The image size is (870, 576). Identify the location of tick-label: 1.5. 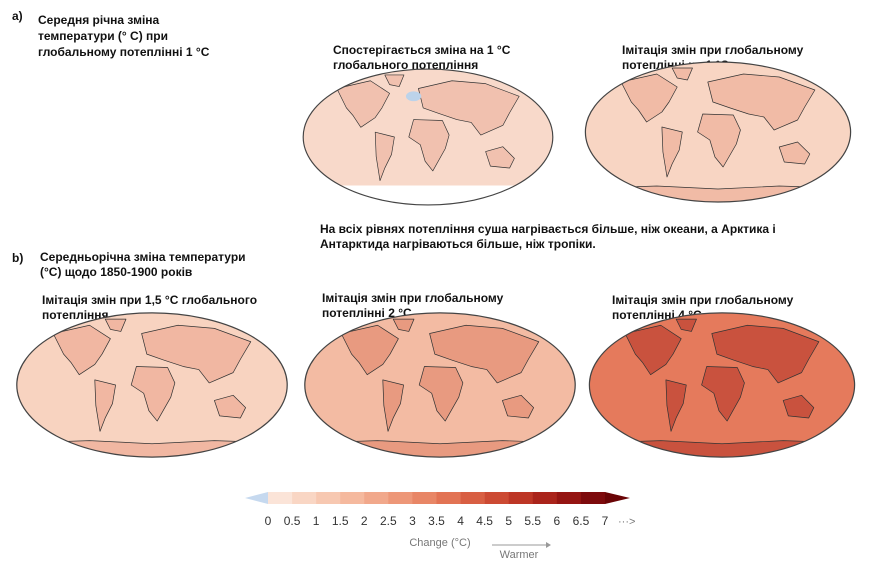
(340, 521).